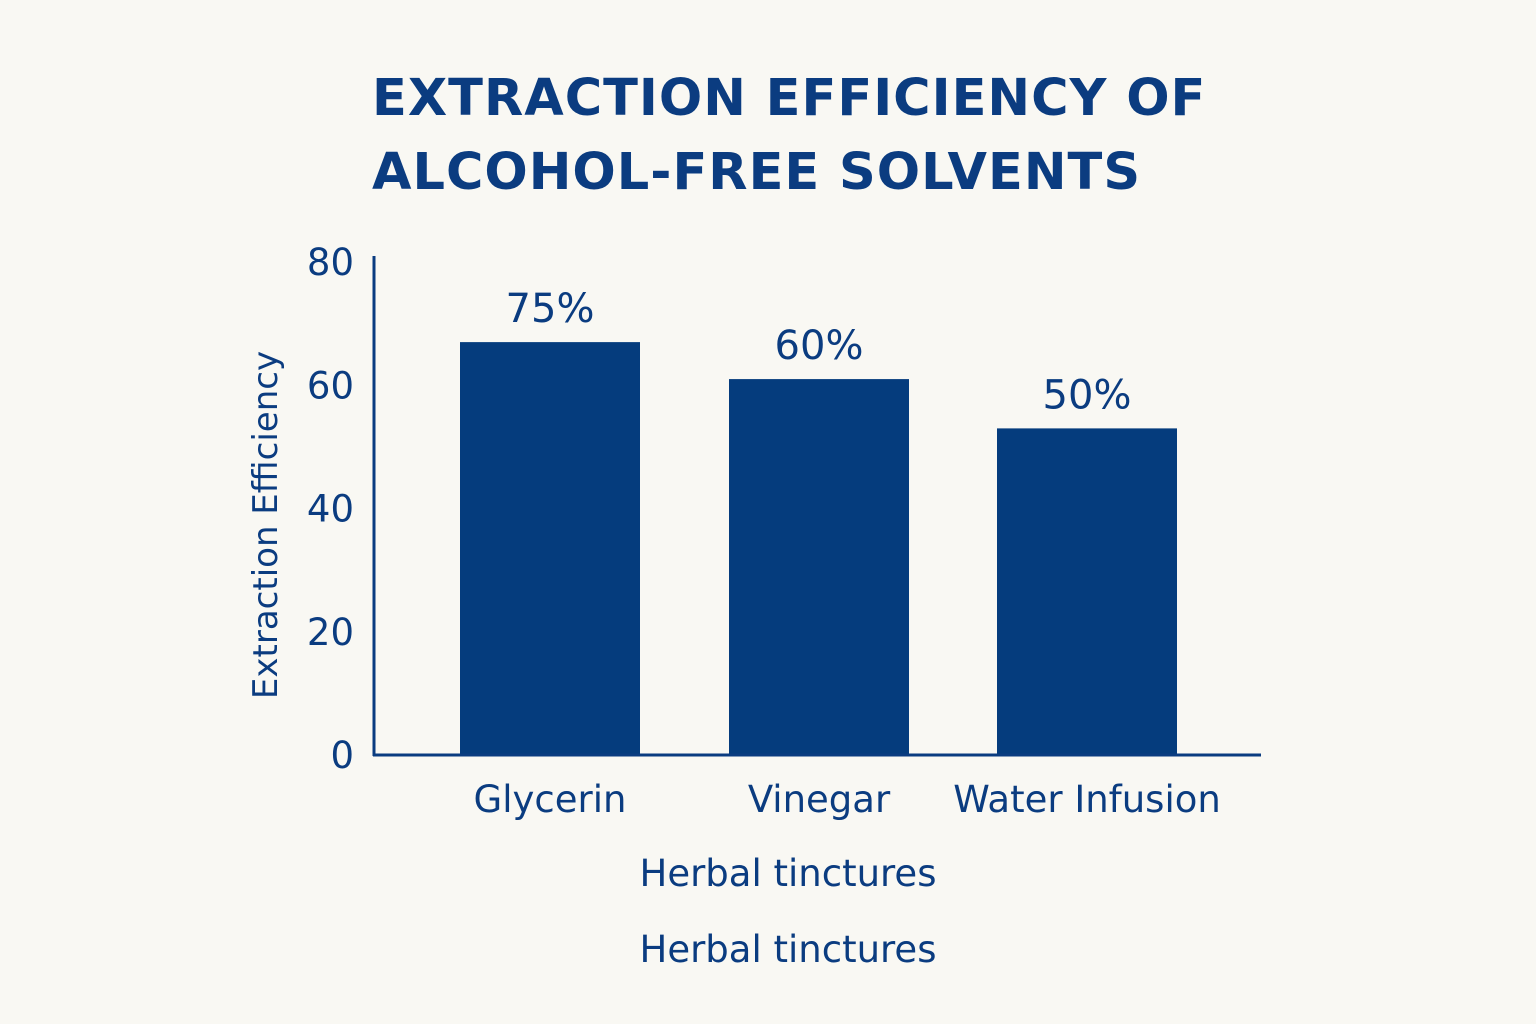  I want to click on chart-title-line-1: EXTRACTION EFFICIENCY OF, so click(789, 98).